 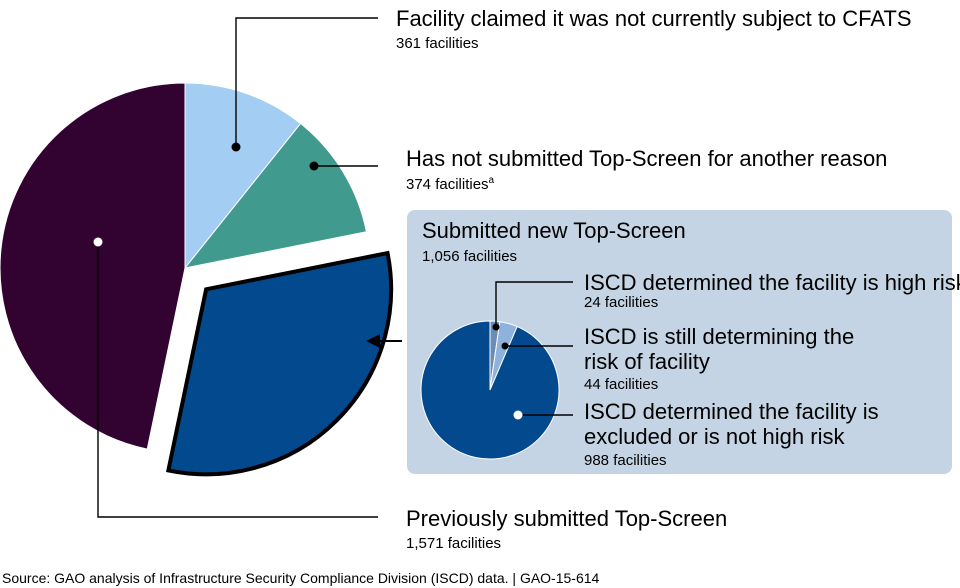 I want to click on inset-arrow, so click(x=384, y=341).